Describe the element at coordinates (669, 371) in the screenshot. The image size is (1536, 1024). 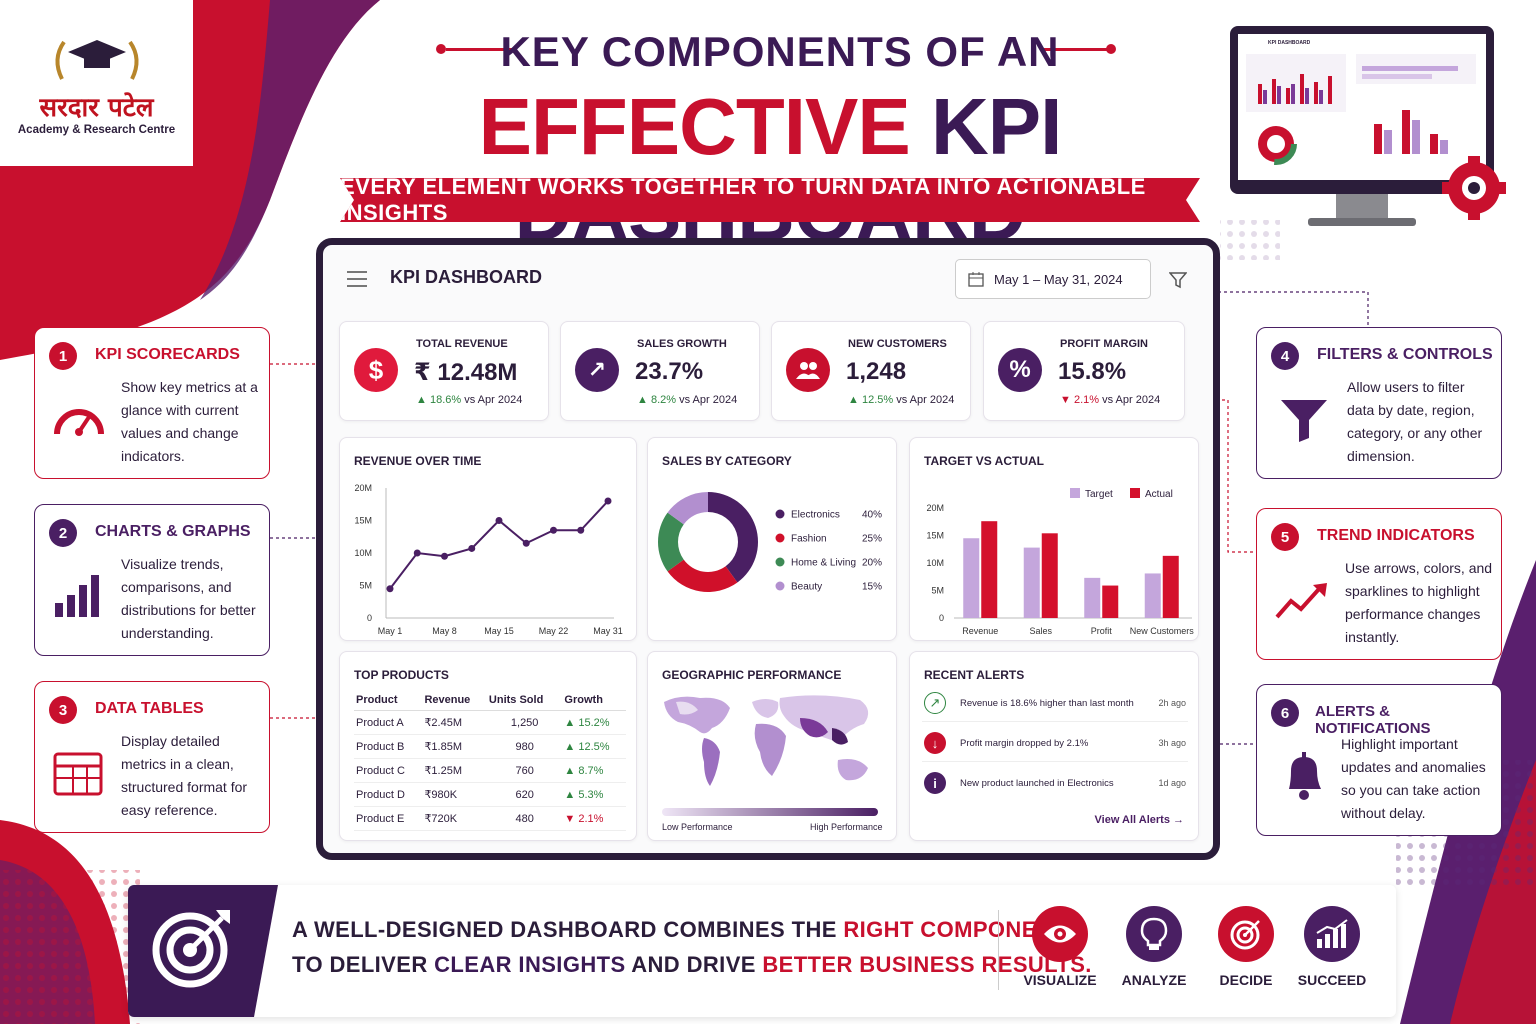
I see `kpi-value: 23.7%` at that location.